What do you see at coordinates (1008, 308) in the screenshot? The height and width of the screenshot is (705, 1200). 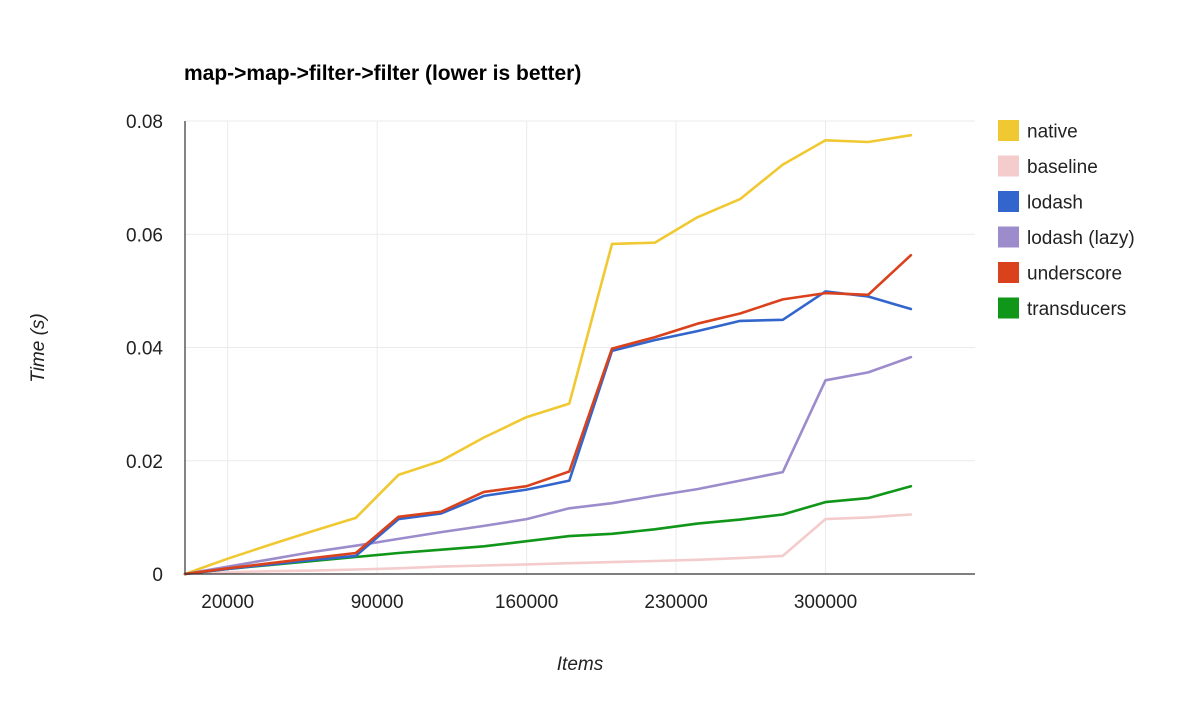 I see `legend-swatch-transducers` at bounding box center [1008, 308].